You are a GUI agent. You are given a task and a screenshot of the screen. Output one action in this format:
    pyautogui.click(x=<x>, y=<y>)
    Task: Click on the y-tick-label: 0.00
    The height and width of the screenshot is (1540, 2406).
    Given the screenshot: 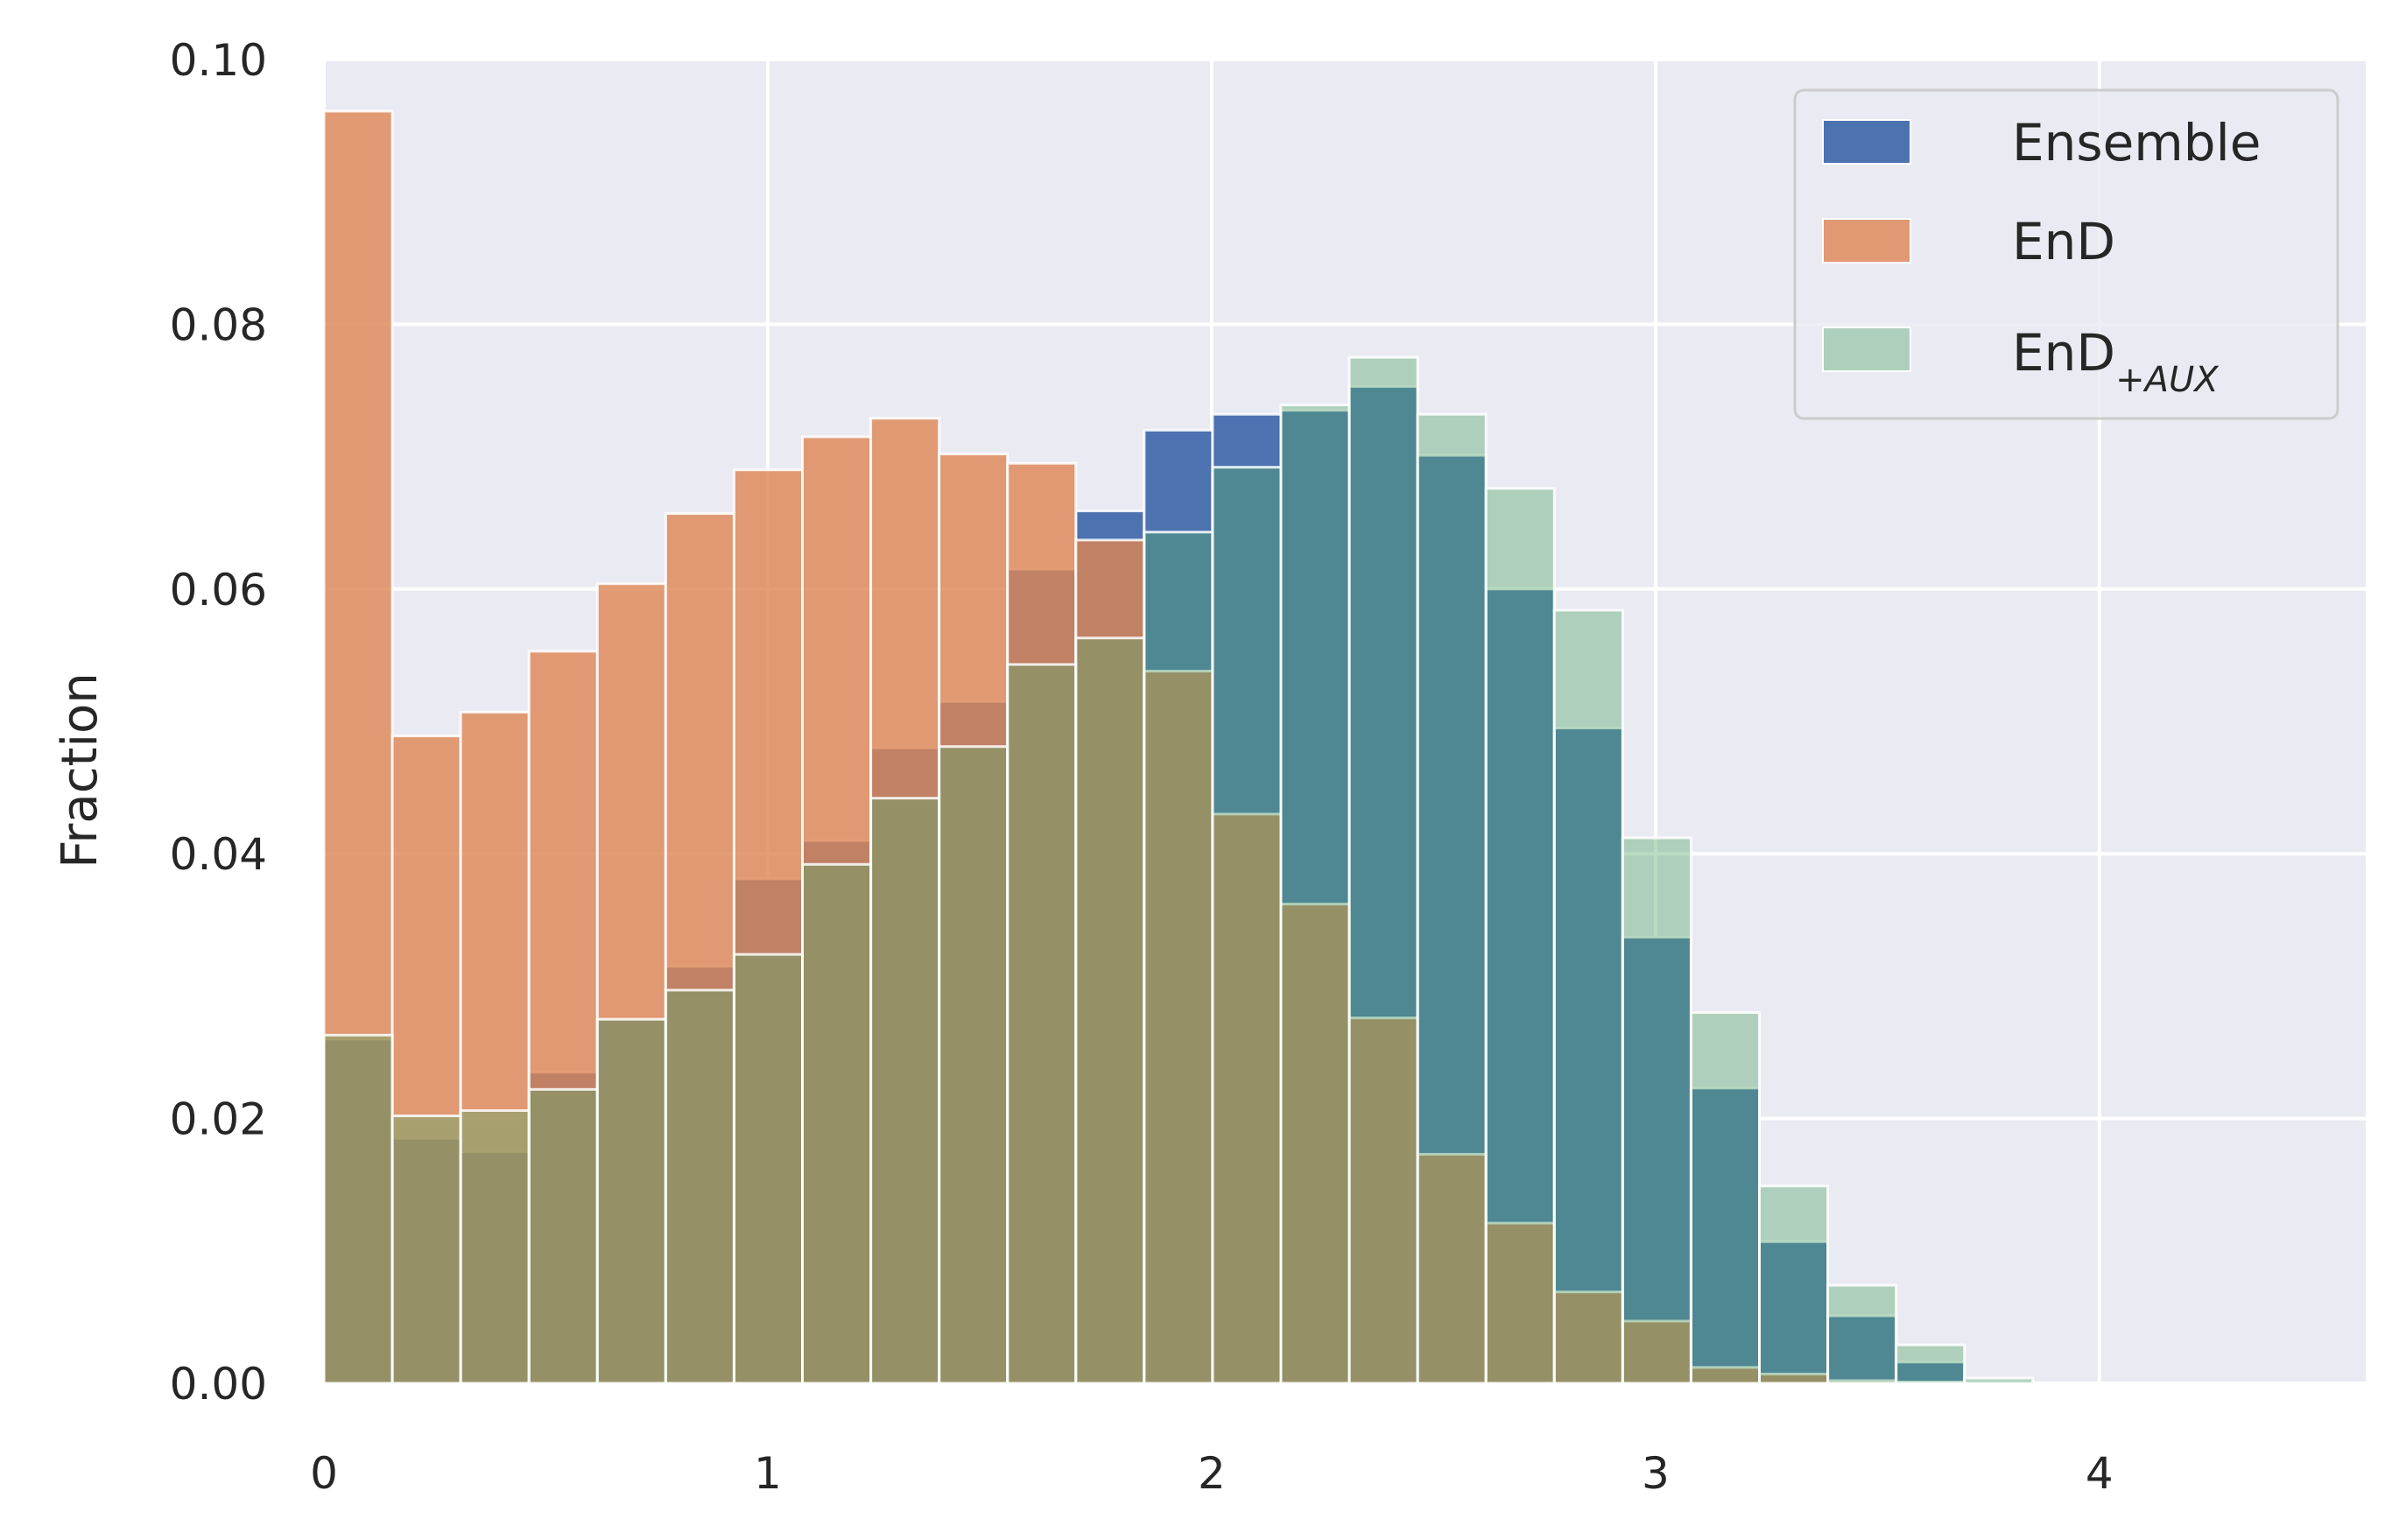 What is the action you would take?
    pyautogui.click(x=218, y=1385)
    